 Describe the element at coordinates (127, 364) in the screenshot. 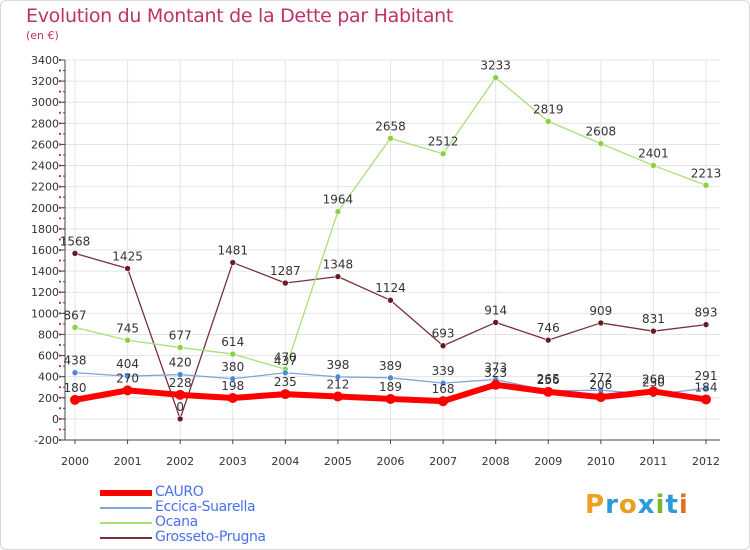

I see `data-label: 404` at that location.